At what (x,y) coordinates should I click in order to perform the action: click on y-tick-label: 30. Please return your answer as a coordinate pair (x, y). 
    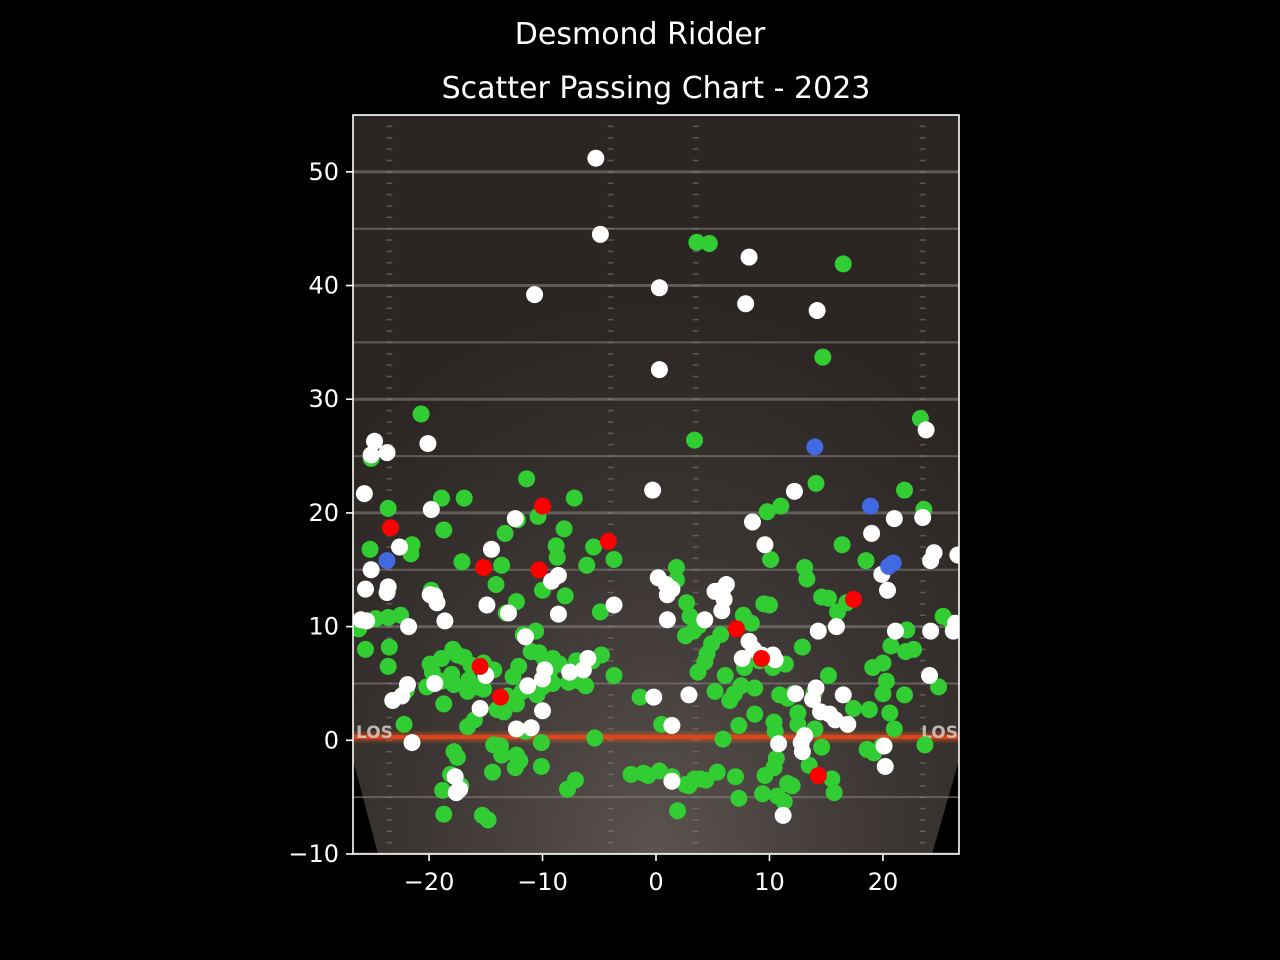
    Looking at the image, I should click on (323, 399).